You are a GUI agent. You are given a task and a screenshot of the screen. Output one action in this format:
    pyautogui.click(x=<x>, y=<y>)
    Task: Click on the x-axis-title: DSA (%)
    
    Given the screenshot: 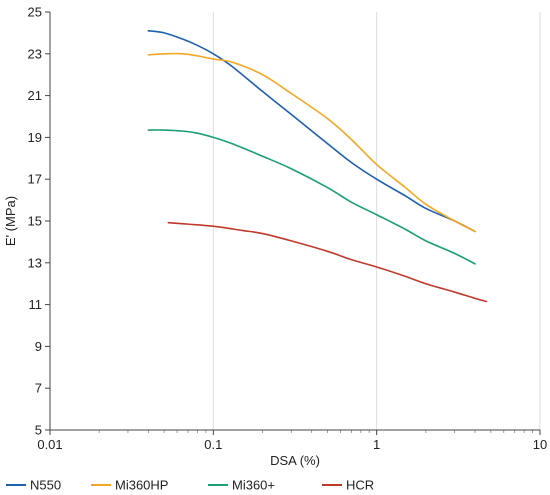 What is the action you would take?
    pyautogui.click(x=295, y=460)
    